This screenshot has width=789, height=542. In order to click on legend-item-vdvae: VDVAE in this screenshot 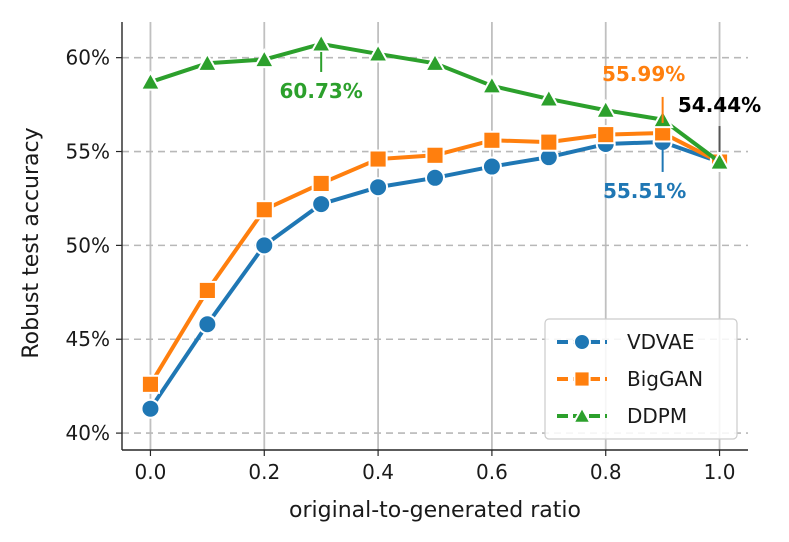, I will do `click(625, 342)`.